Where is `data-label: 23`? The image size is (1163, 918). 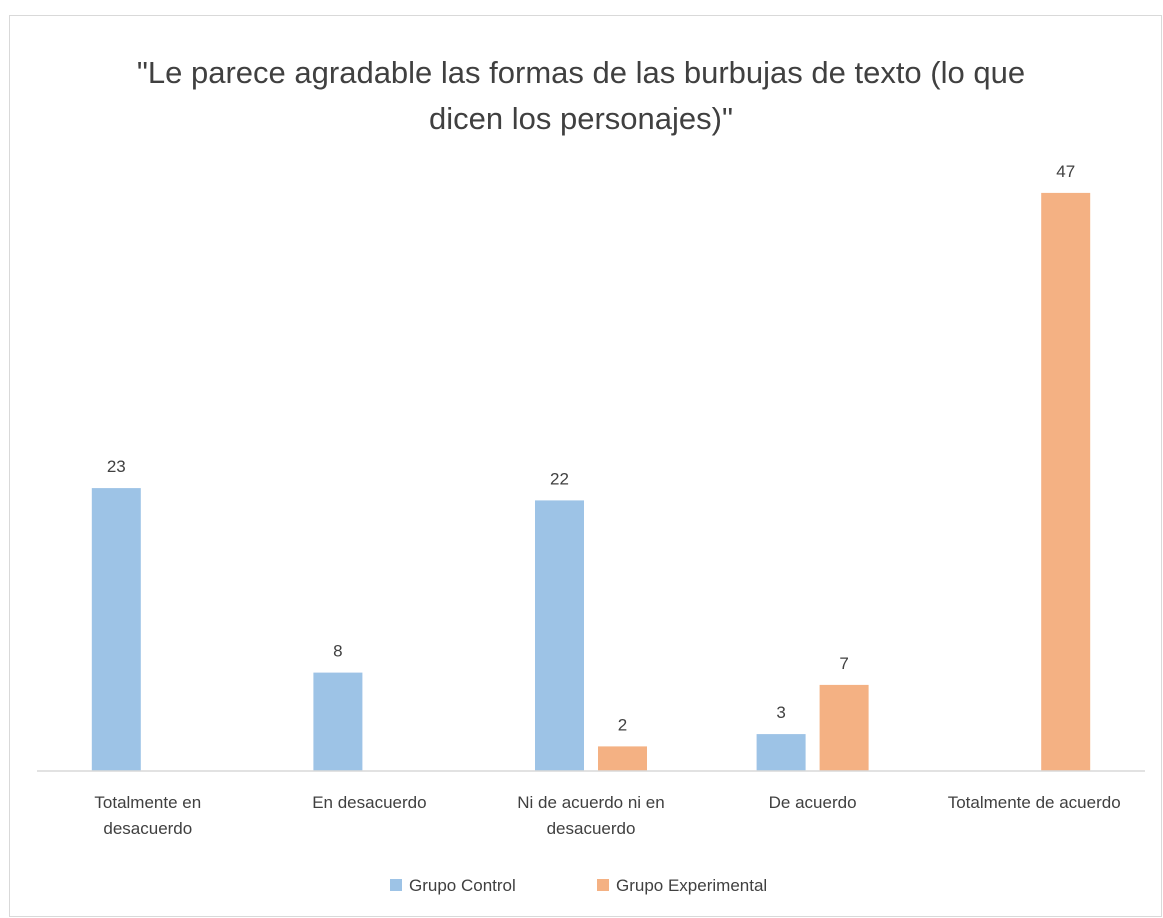 data-label: 23 is located at coordinates (116, 466).